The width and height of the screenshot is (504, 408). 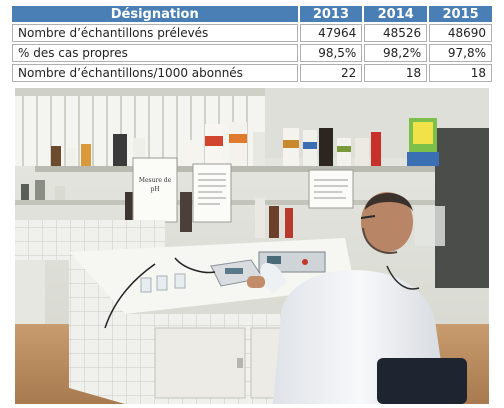 I want to click on header-year-2015: 2015, so click(x=460, y=14).